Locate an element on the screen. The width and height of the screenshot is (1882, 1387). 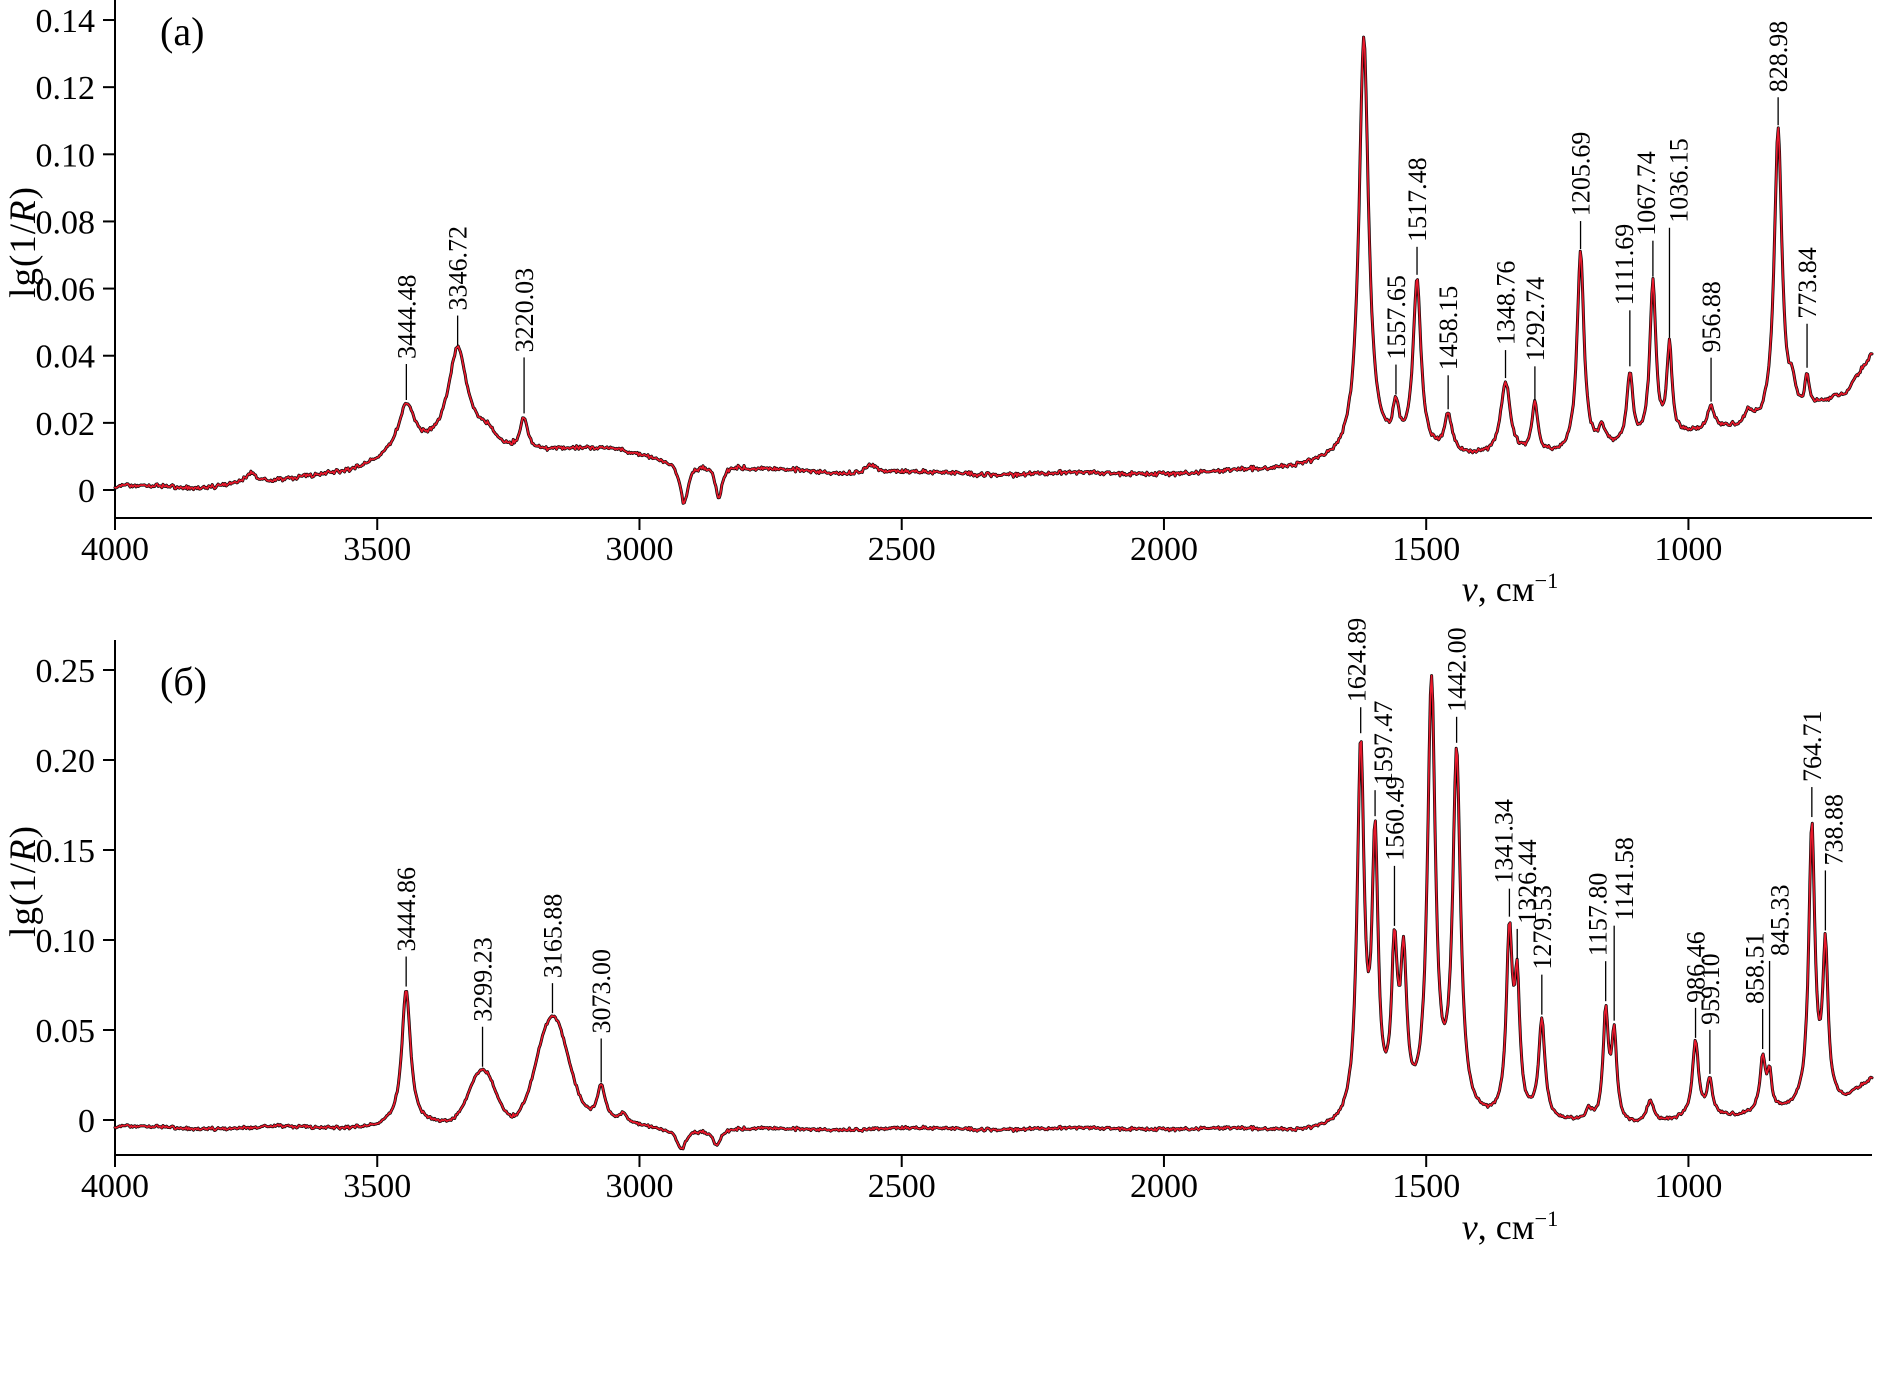
peak-wavenumber-label: 858.51 is located at coordinates (1755, 969).